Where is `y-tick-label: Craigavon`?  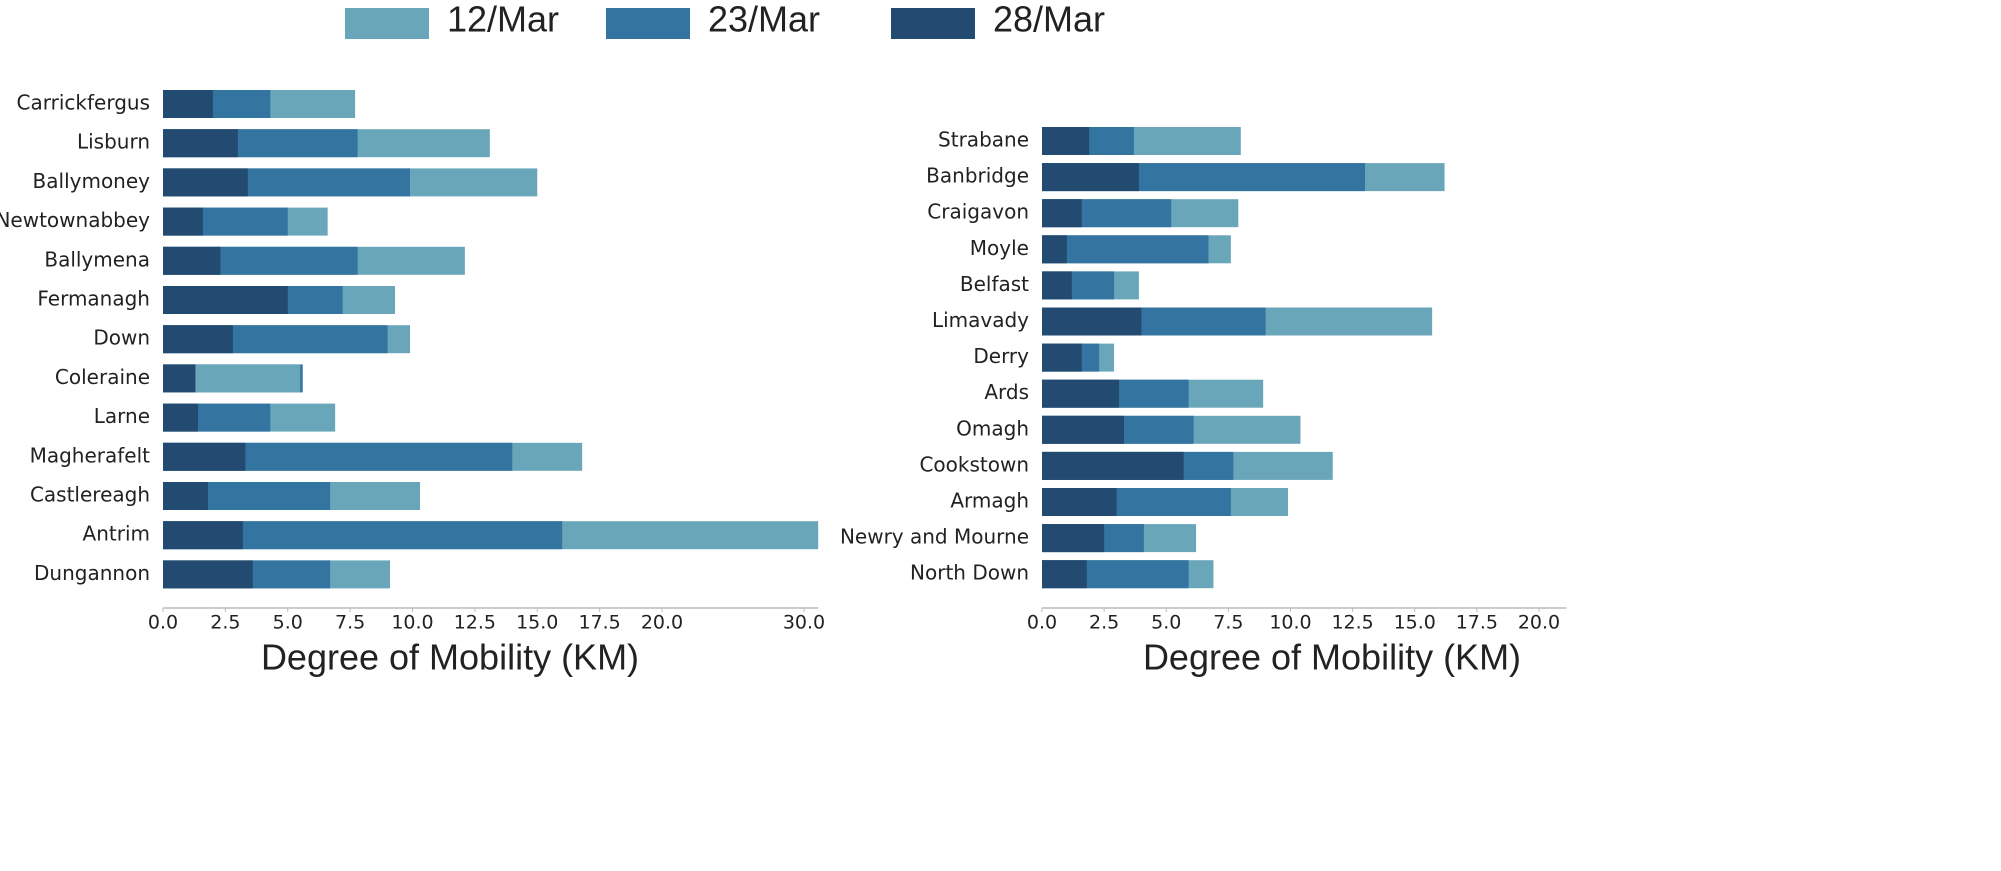
y-tick-label: Craigavon is located at coordinates (978, 212).